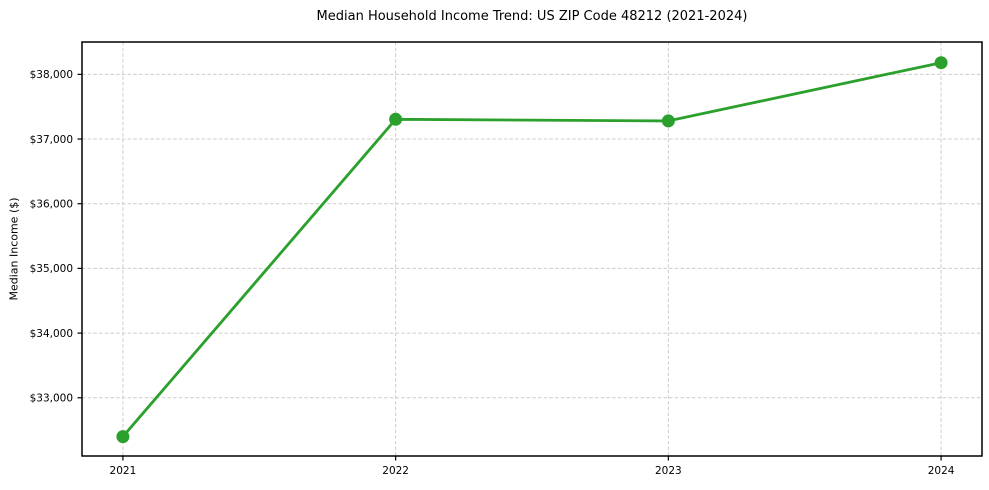  I want to click on data-point-2024, so click(941, 63).